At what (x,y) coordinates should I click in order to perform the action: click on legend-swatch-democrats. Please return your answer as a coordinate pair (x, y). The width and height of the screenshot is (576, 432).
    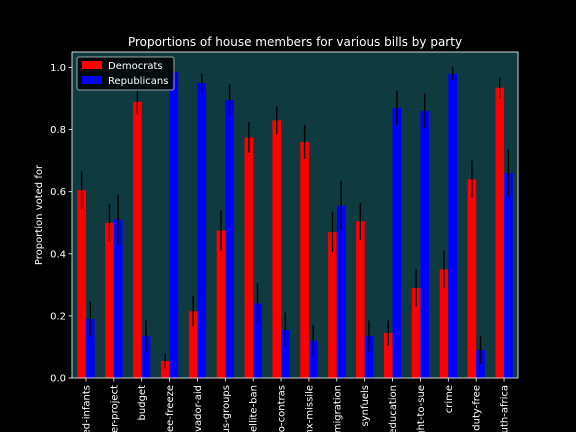
    Looking at the image, I should click on (92, 65).